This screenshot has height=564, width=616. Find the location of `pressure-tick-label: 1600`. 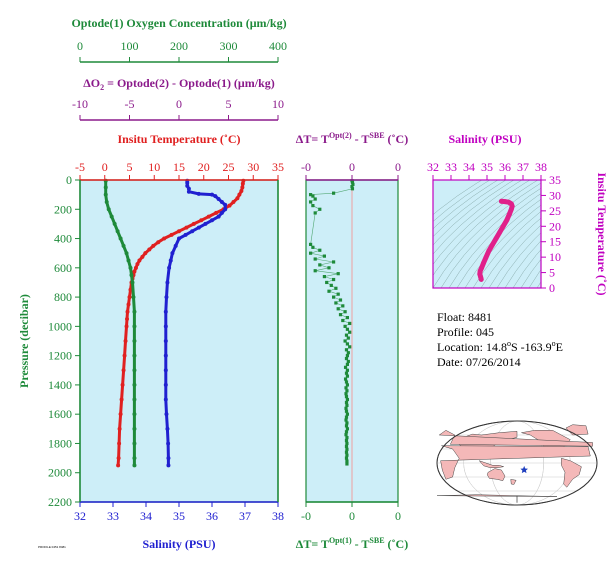

pressure-tick-label: 1600 is located at coordinates (60, 414).